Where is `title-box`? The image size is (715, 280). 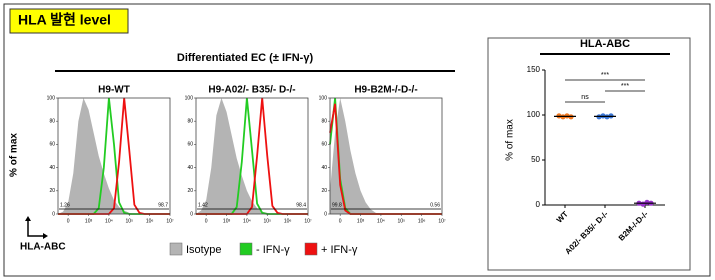
title-box is located at coordinates (69, 21).